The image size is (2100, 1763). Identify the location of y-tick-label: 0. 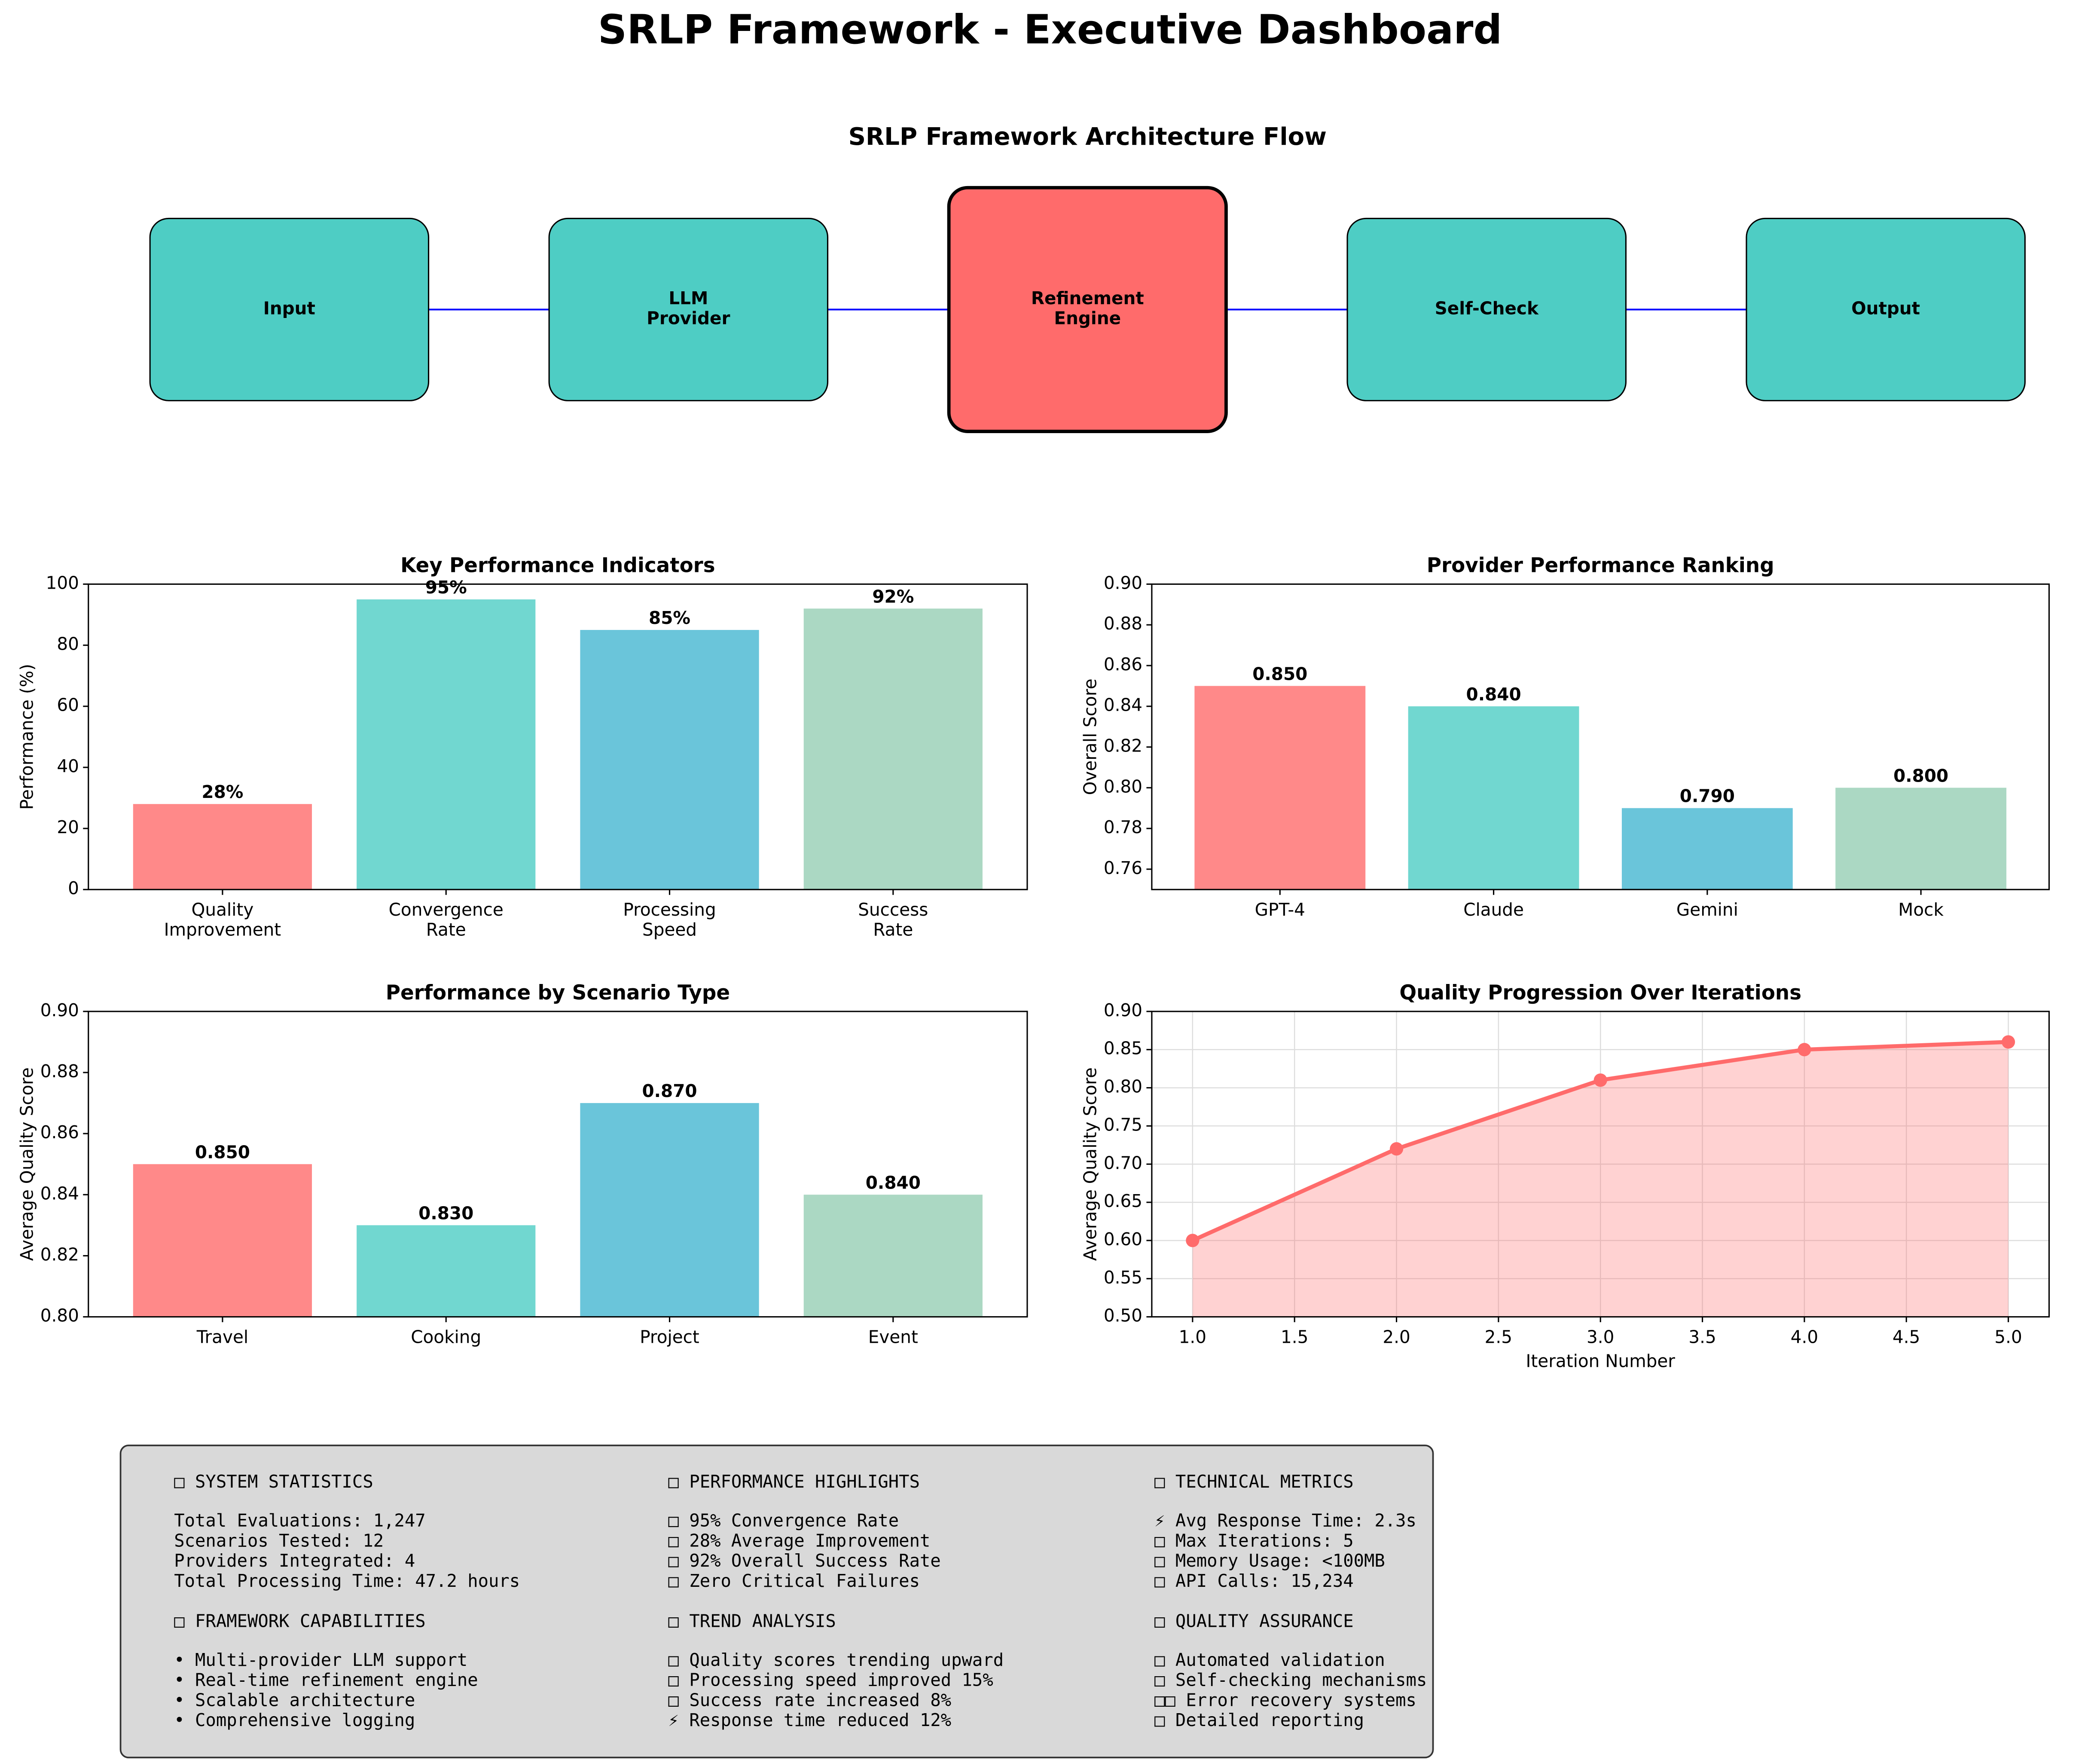
(73, 888).